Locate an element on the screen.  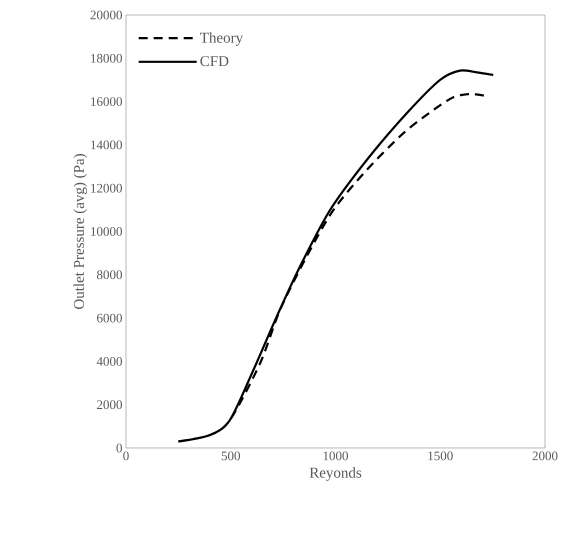
y-tick-label: 16000 is located at coordinates (106, 101).